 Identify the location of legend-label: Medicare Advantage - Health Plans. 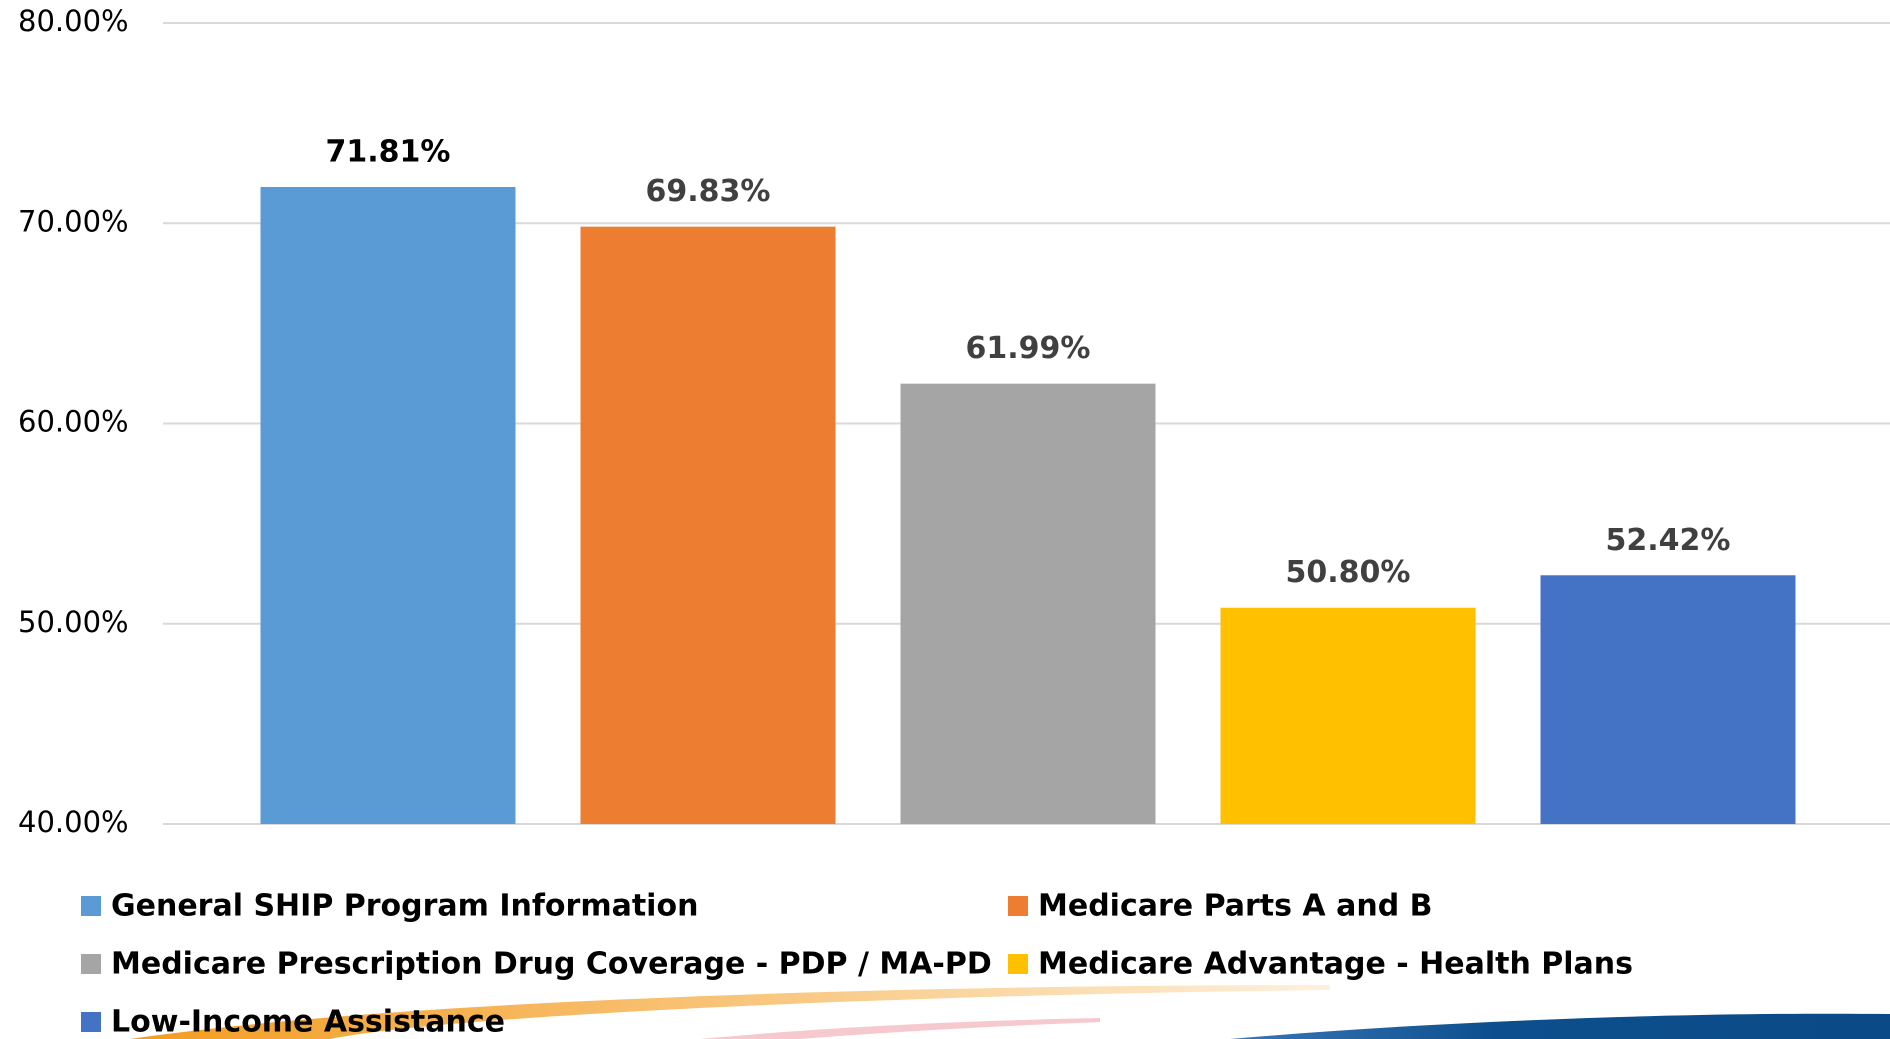
(1335, 964).